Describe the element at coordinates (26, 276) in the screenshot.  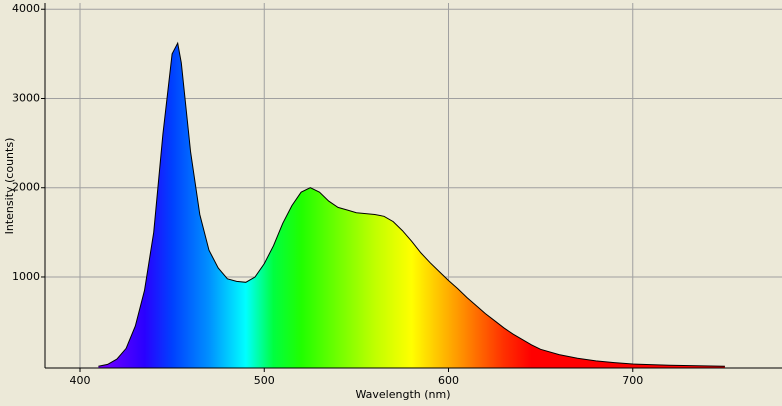
I see `y-tick-label: 1000` at that location.